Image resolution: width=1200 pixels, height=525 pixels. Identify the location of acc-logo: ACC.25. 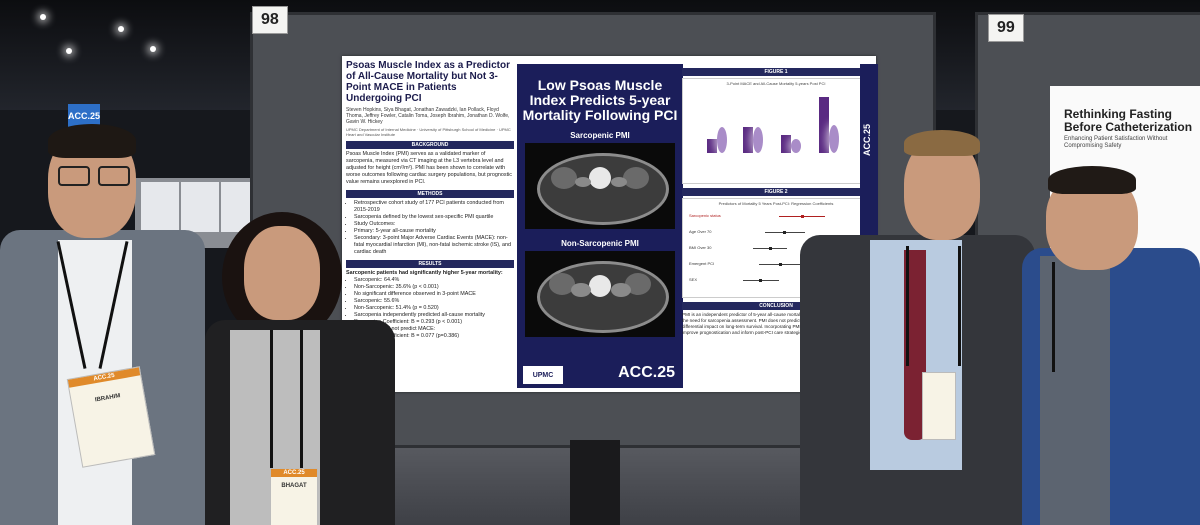
(646, 372).